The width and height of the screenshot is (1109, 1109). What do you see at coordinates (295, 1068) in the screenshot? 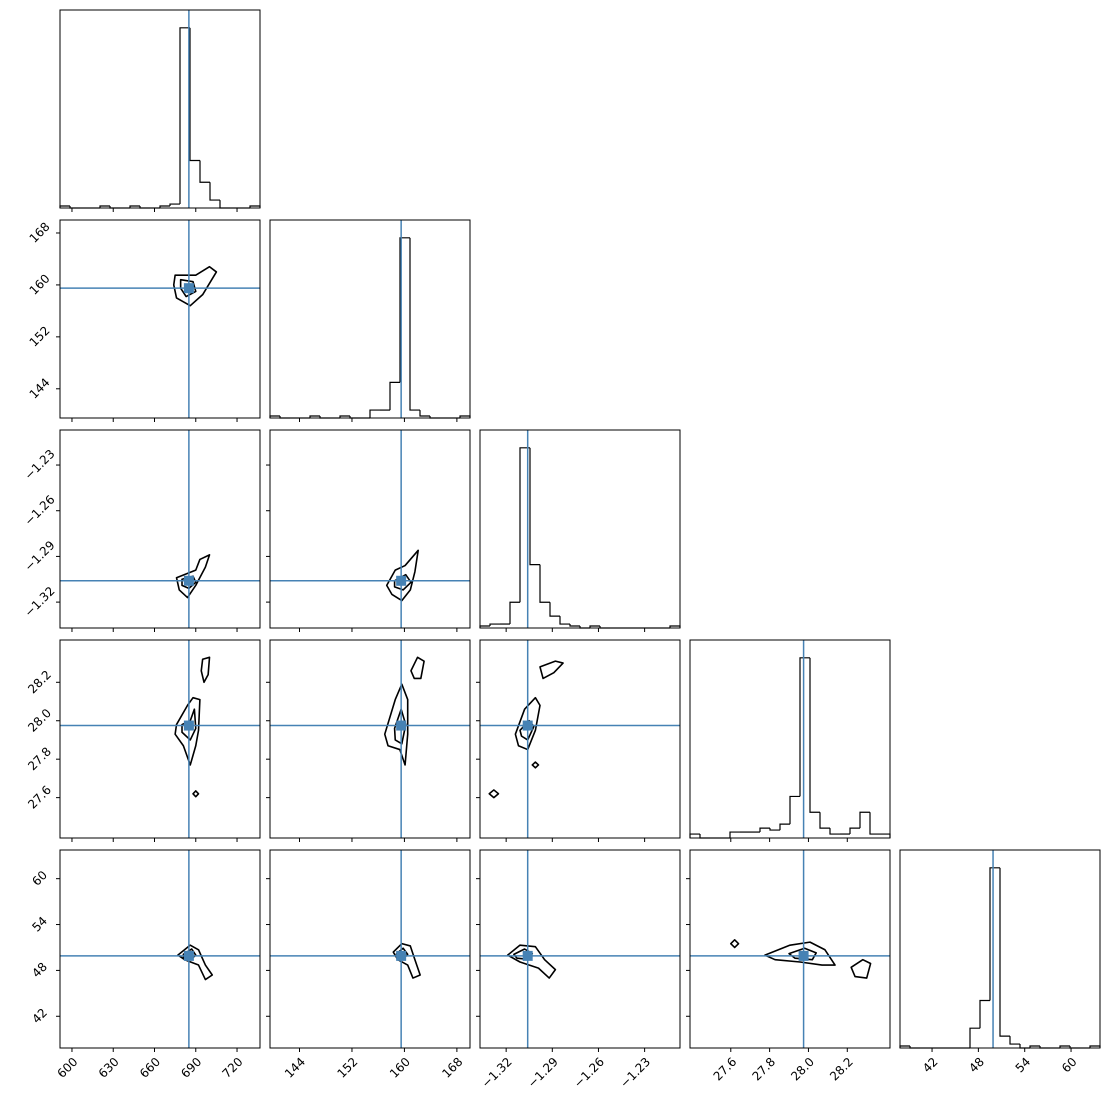
I see `x-tick-label: 144` at bounding box center [295, 1068].